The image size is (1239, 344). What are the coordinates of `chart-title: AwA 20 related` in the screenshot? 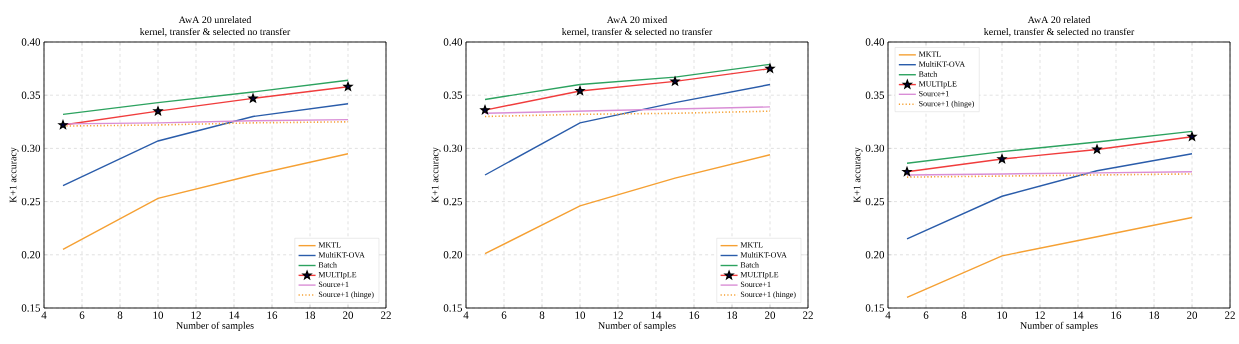 It's located at (1059, 20).